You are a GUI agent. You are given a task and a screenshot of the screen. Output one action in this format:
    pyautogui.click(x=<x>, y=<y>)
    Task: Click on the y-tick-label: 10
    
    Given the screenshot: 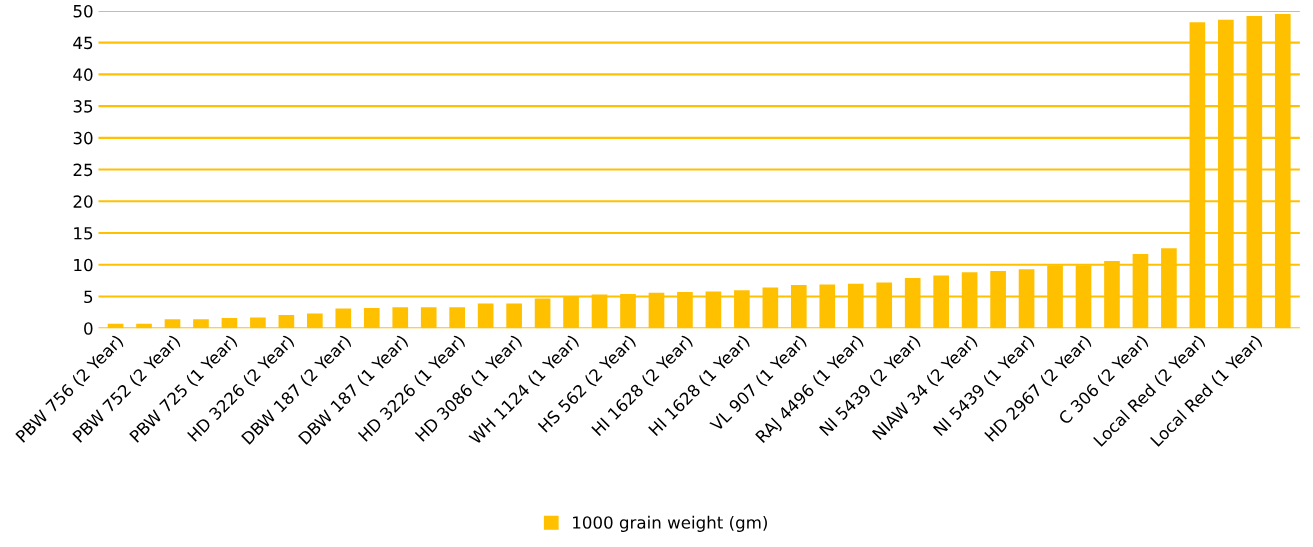 What is the action you would take?
    pyautogui.click(x=83, y=265)
    